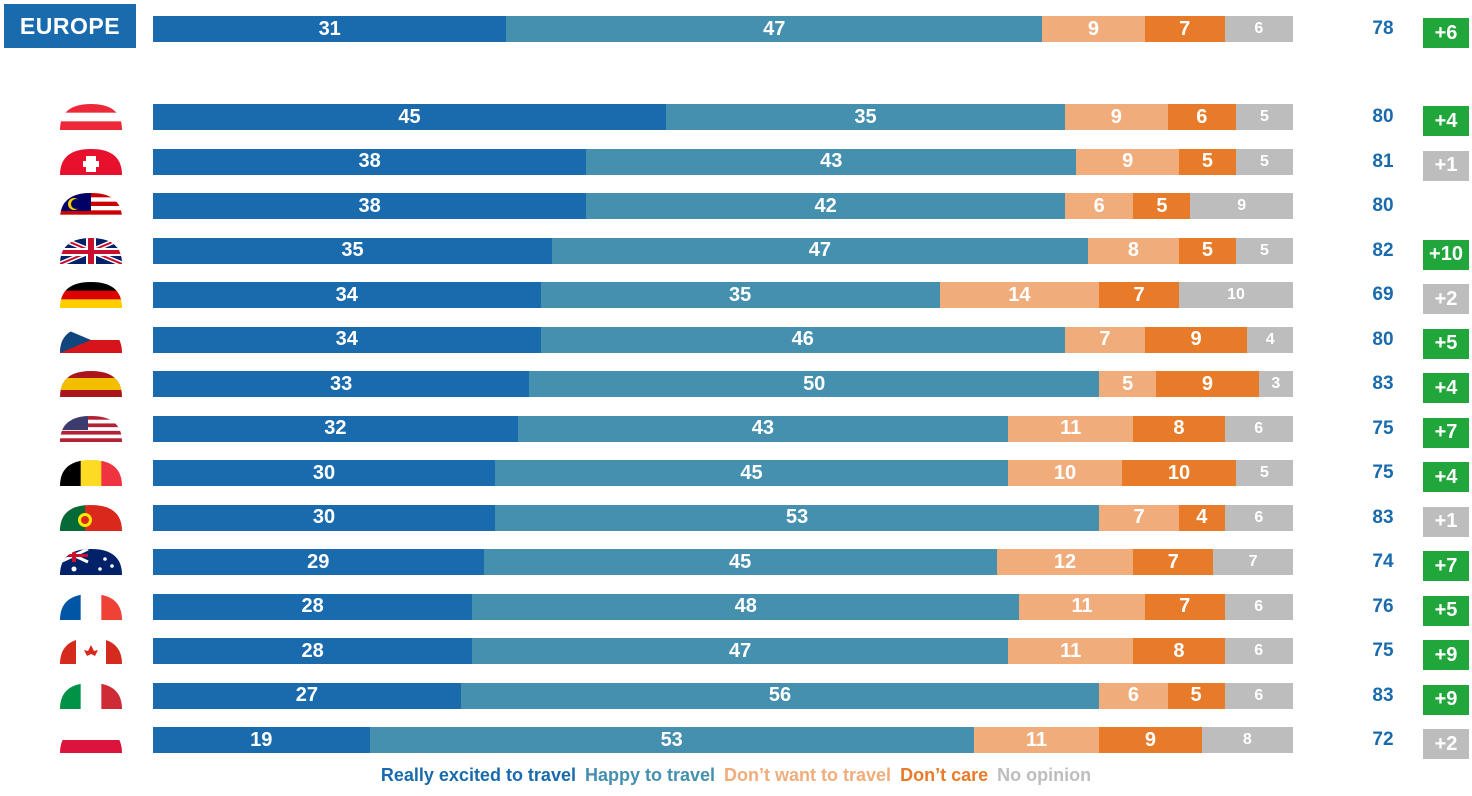 This screenshot has height=796, width=1472. I want to click on data-label: 34, so click(346, 339).